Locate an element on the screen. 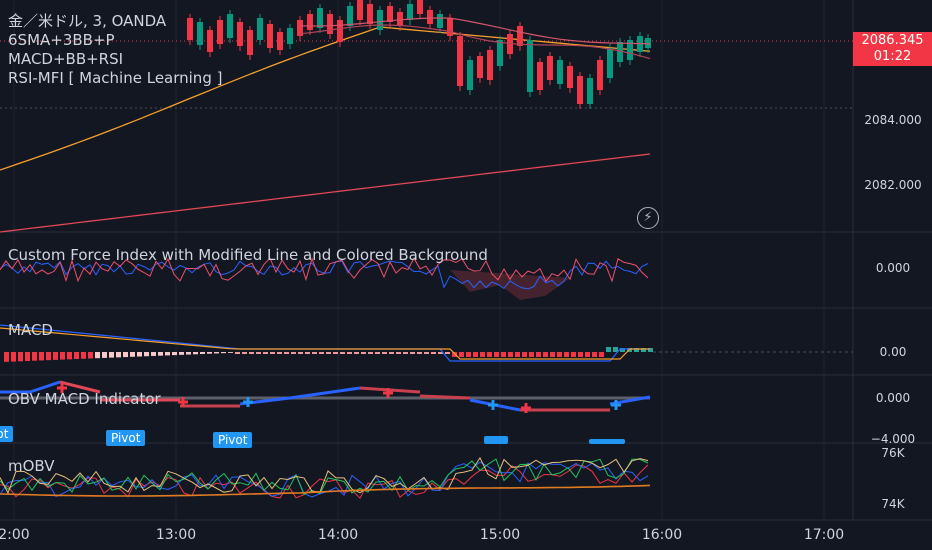 The height and width of the screenshot is (550, 932). indicator-rsi-mfi: RSI-MFI [ Machine Learning ] is located at coordinates (115, 78).